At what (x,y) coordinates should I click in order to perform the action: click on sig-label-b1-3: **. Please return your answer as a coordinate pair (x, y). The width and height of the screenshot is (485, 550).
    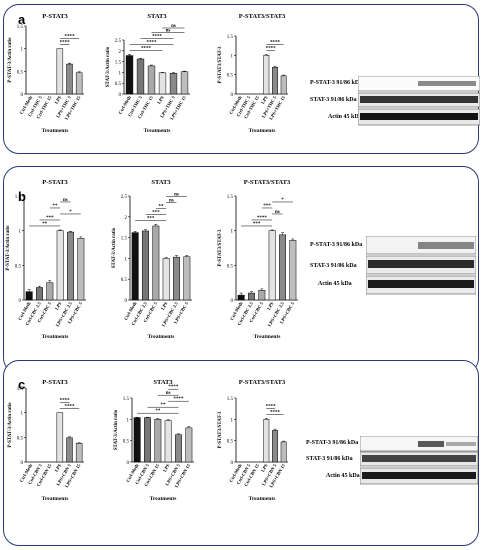
    Looking at the image, I should click on (56, 206).